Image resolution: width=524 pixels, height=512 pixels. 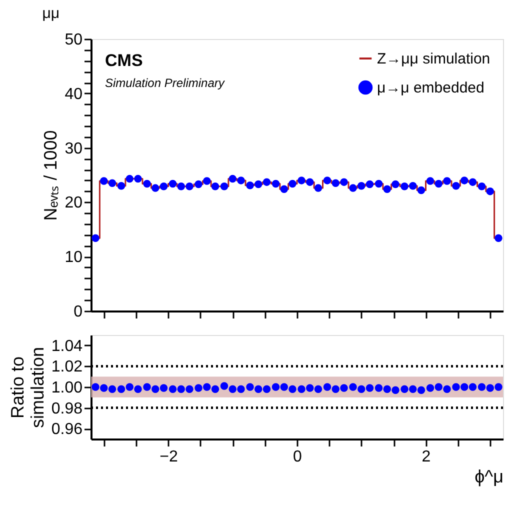 What do you see at coordinates (169, 457) in the screenshot?
I see `x-tick-label: −2` at bounding box center [169, 457].